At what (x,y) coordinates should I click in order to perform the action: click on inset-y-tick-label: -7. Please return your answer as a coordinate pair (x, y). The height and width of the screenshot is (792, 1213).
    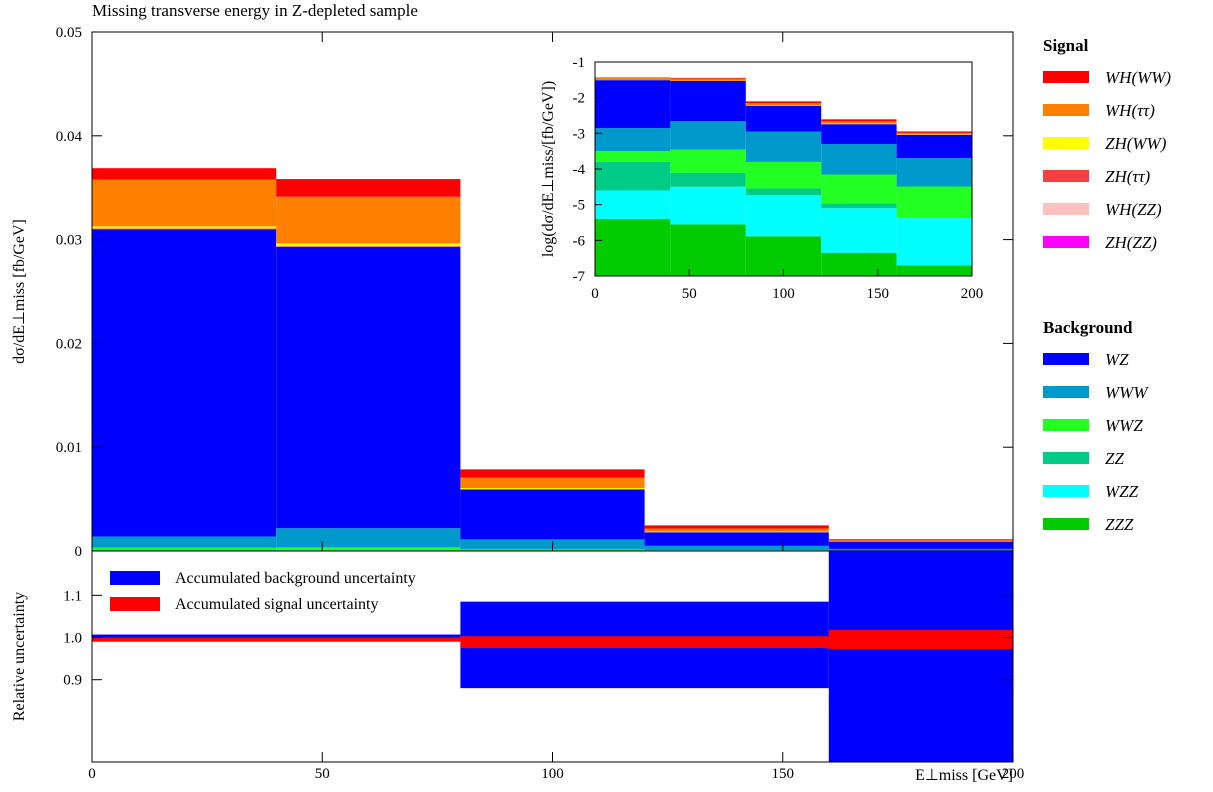
    Looking at the image, I should click on (579, 277).